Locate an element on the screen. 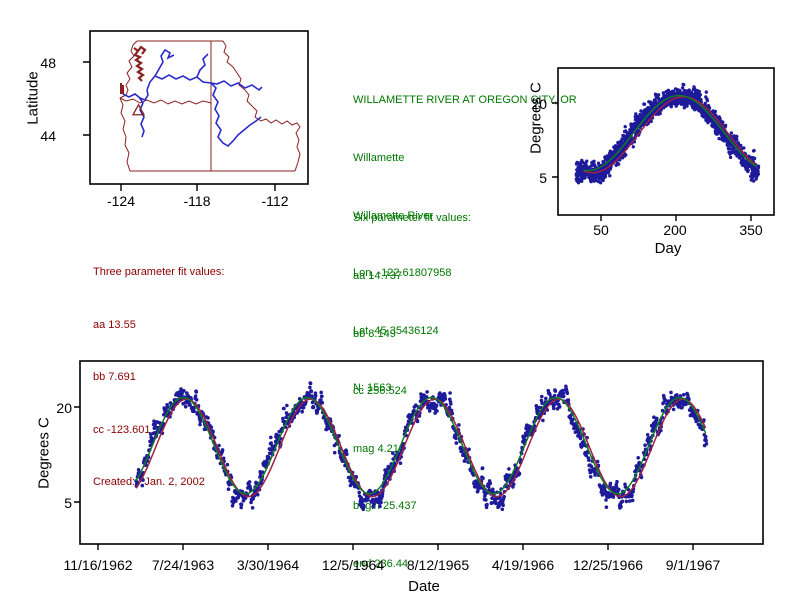 The height and width of the screenshot is (611, 792). date-chart-y-tick-label: 20 is located at coordinates (64, 408).